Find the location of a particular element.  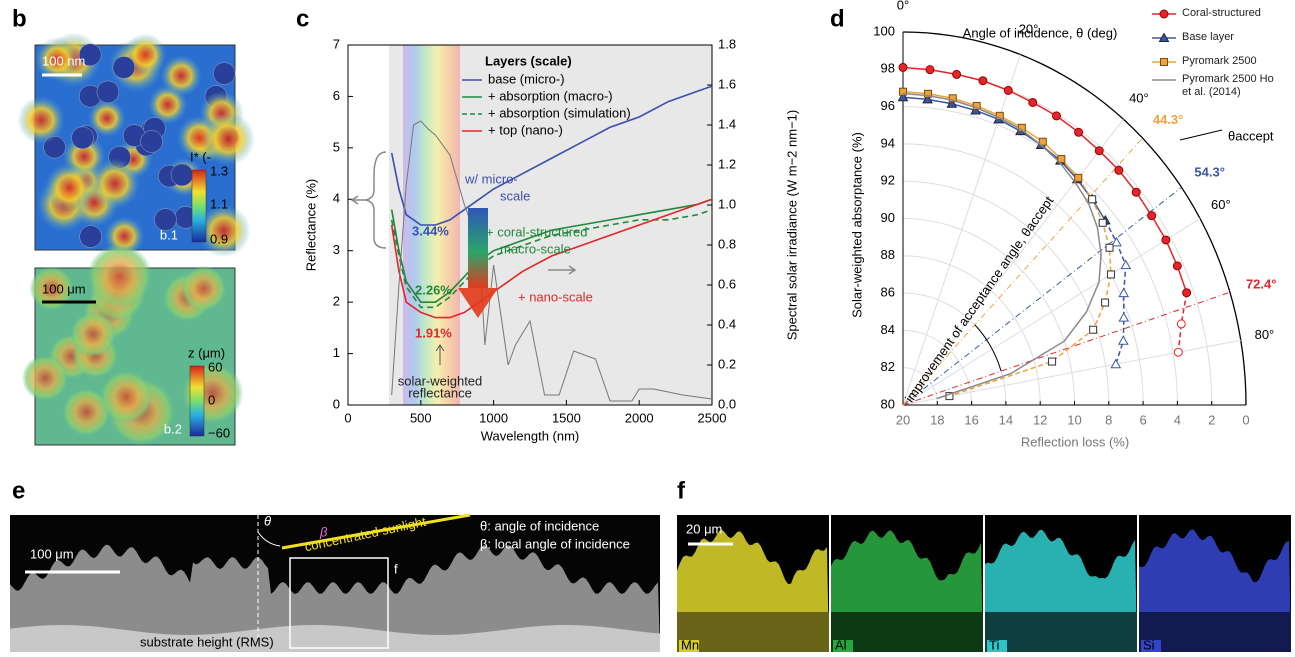

y-tick-label: 80 is located at coordinates (888, 403).